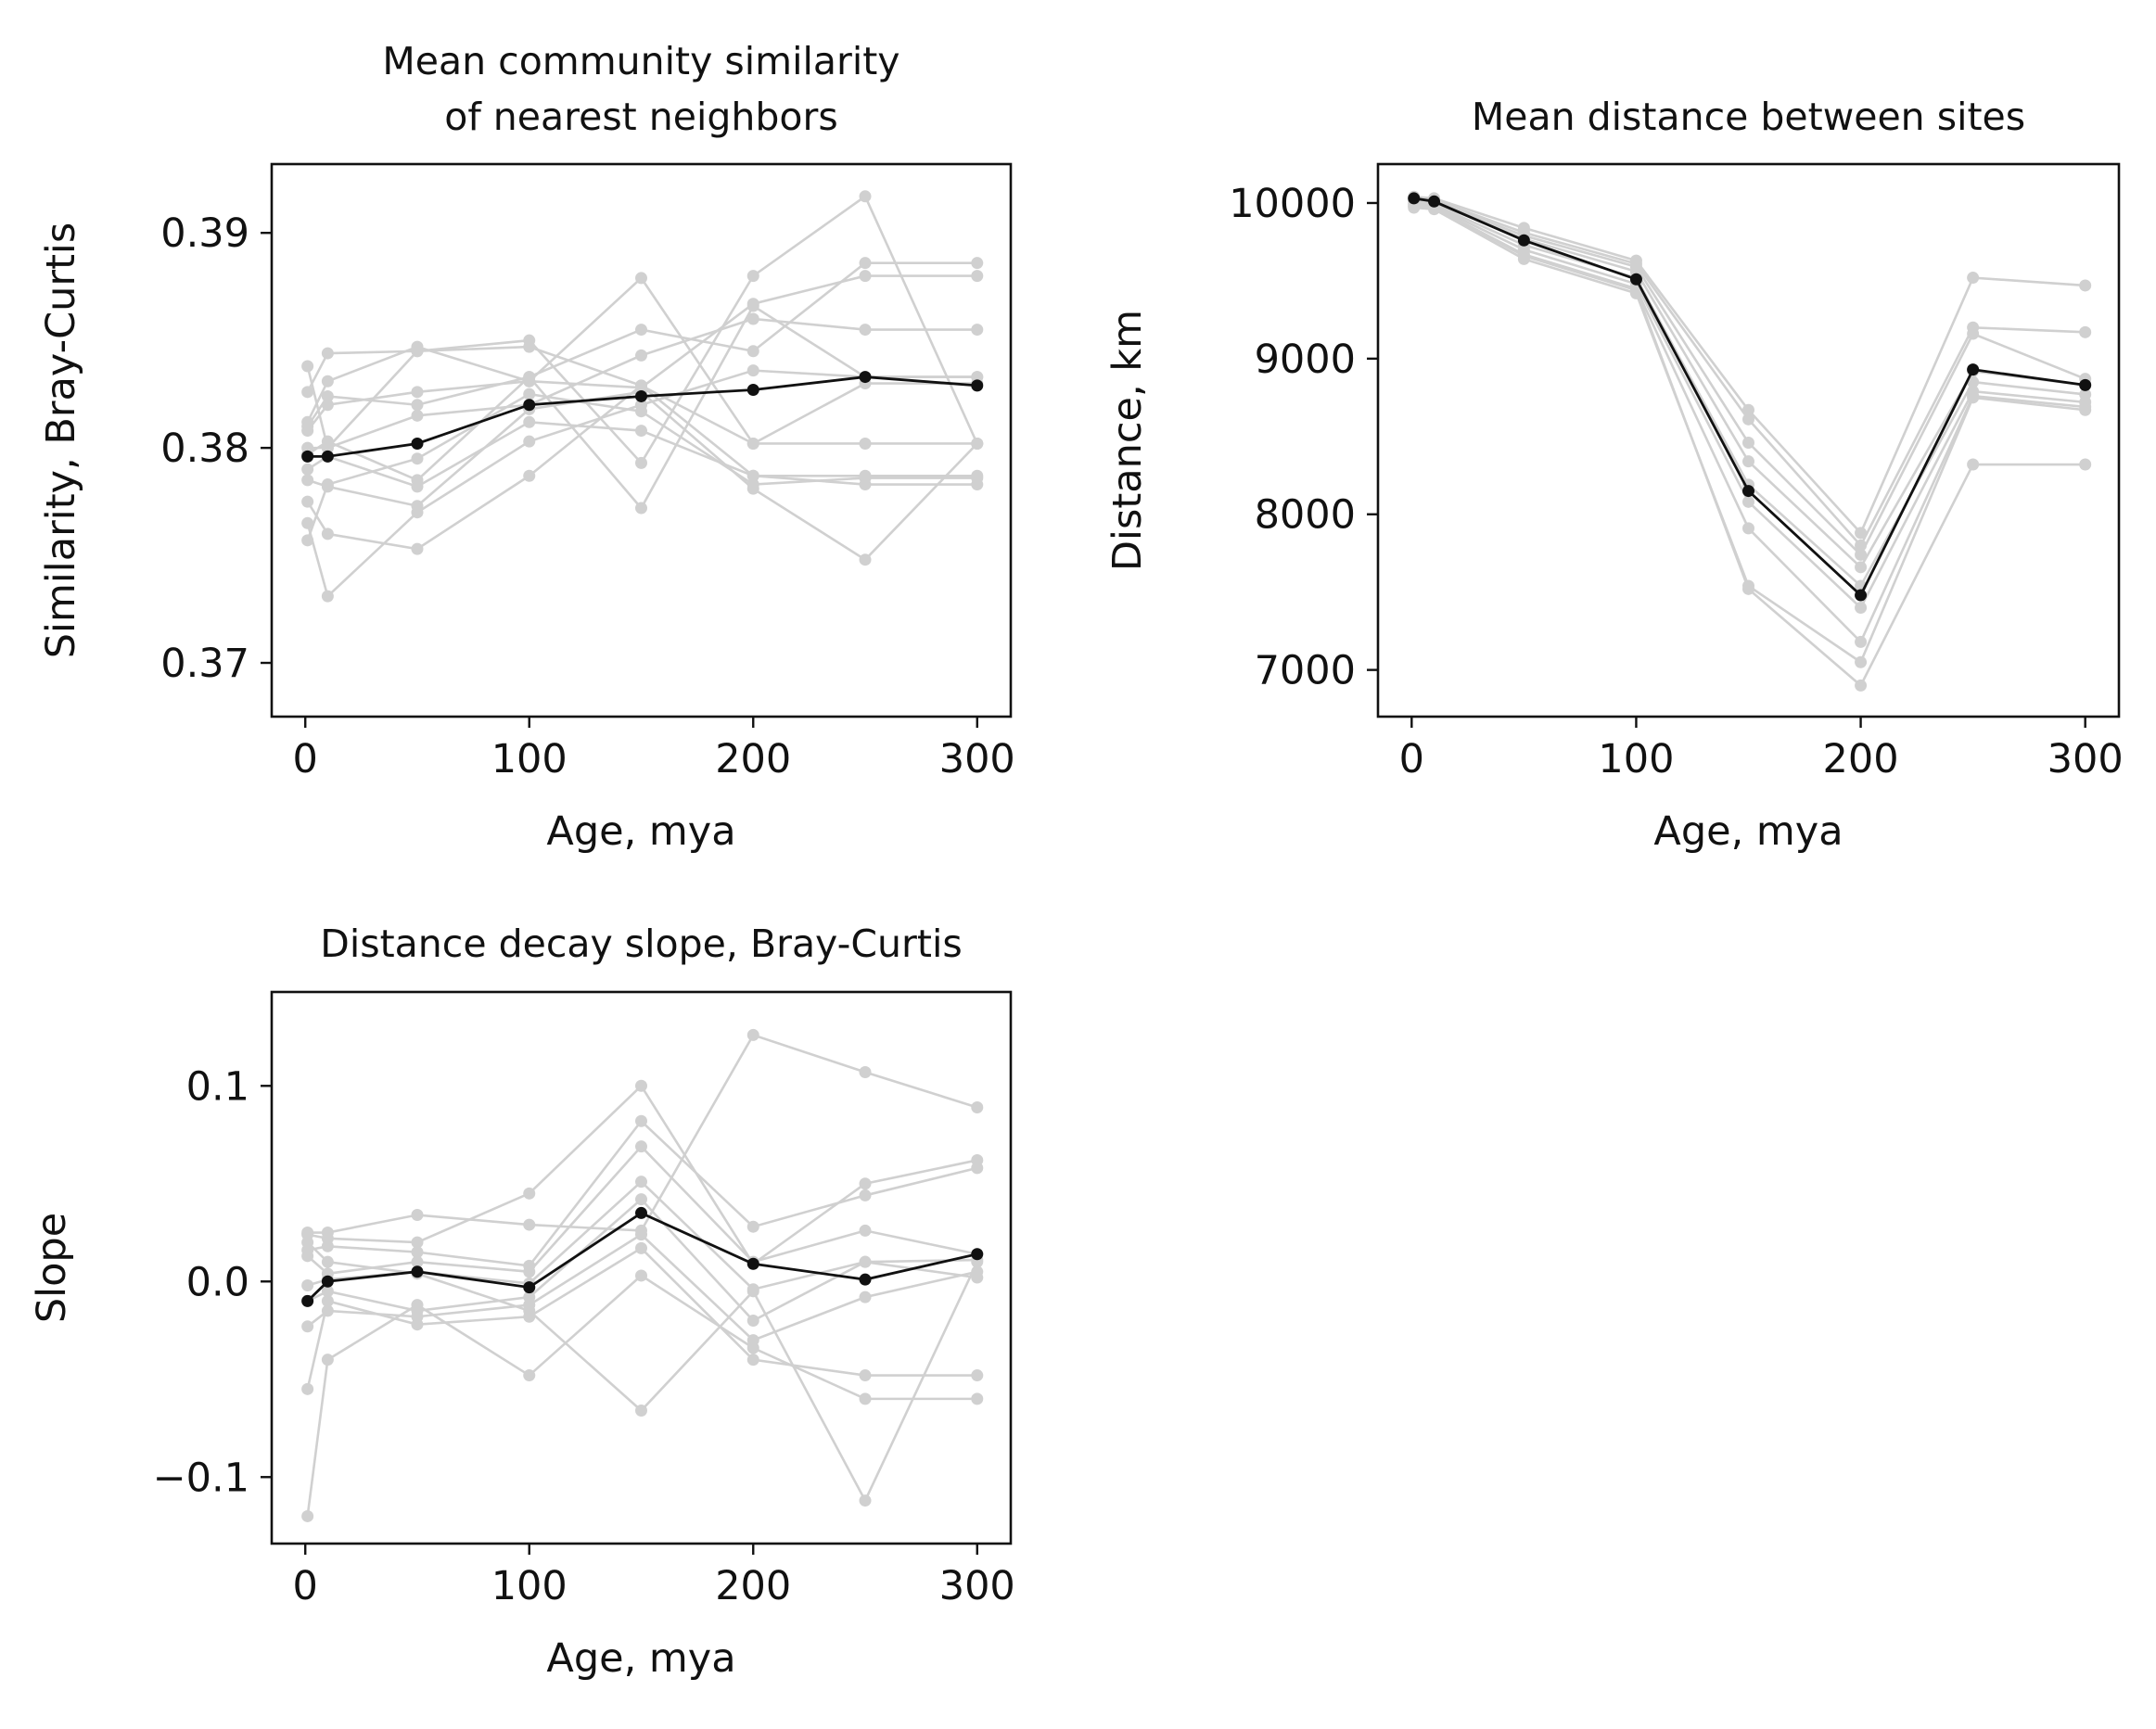  I want to click on x-axis-label: Age, mya, so click(640, 1658).